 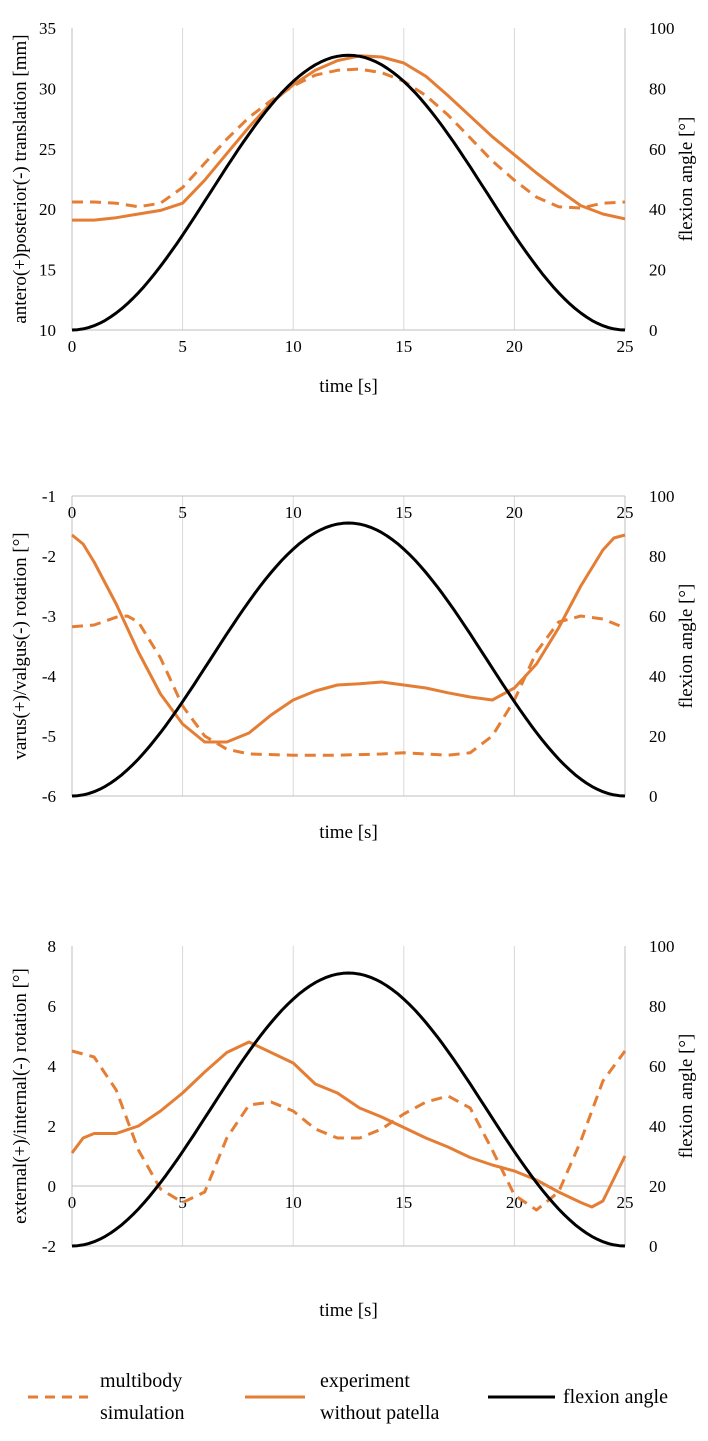 What do you see at coordinates (141, 1381) in the screenshot?
I see `legend-label-multibody-simulation: multibody` at bounding box center [141, 1381].